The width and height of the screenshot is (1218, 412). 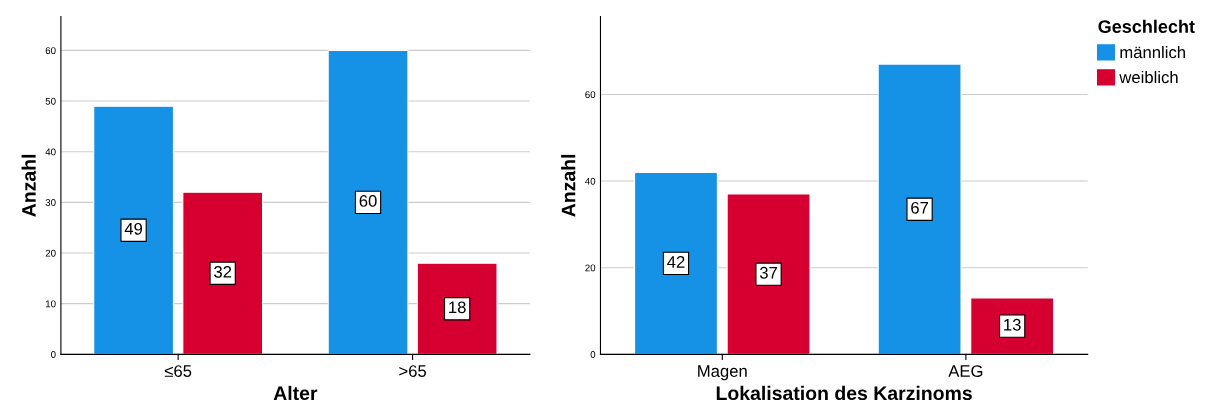 I want to click on data-label: 67, so click(x=920, y=207).